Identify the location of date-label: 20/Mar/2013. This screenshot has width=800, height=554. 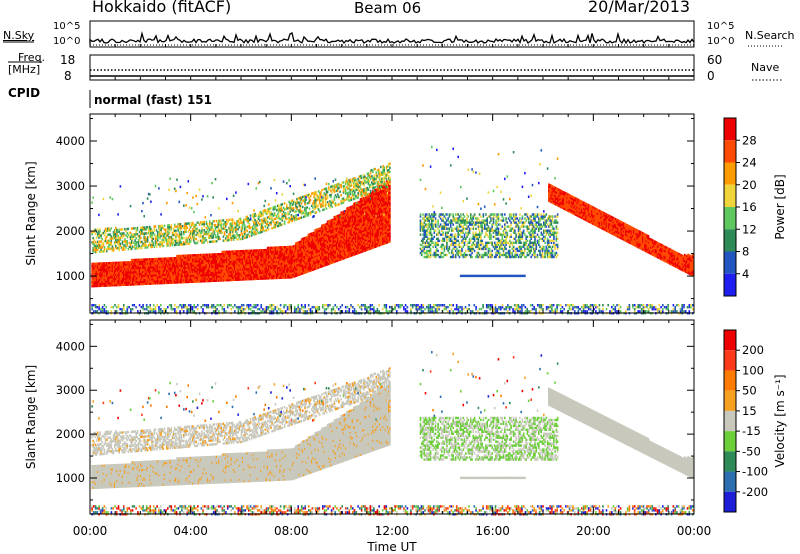
(639, 8).